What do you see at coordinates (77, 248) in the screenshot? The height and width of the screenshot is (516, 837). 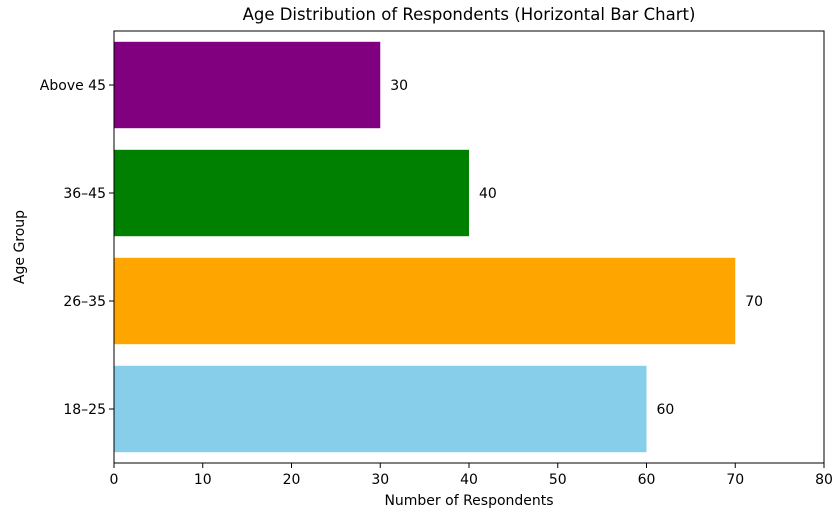 I see `y-axis: 18–25 26–35 36–45 Above 45` at bounding box center [77, 248].